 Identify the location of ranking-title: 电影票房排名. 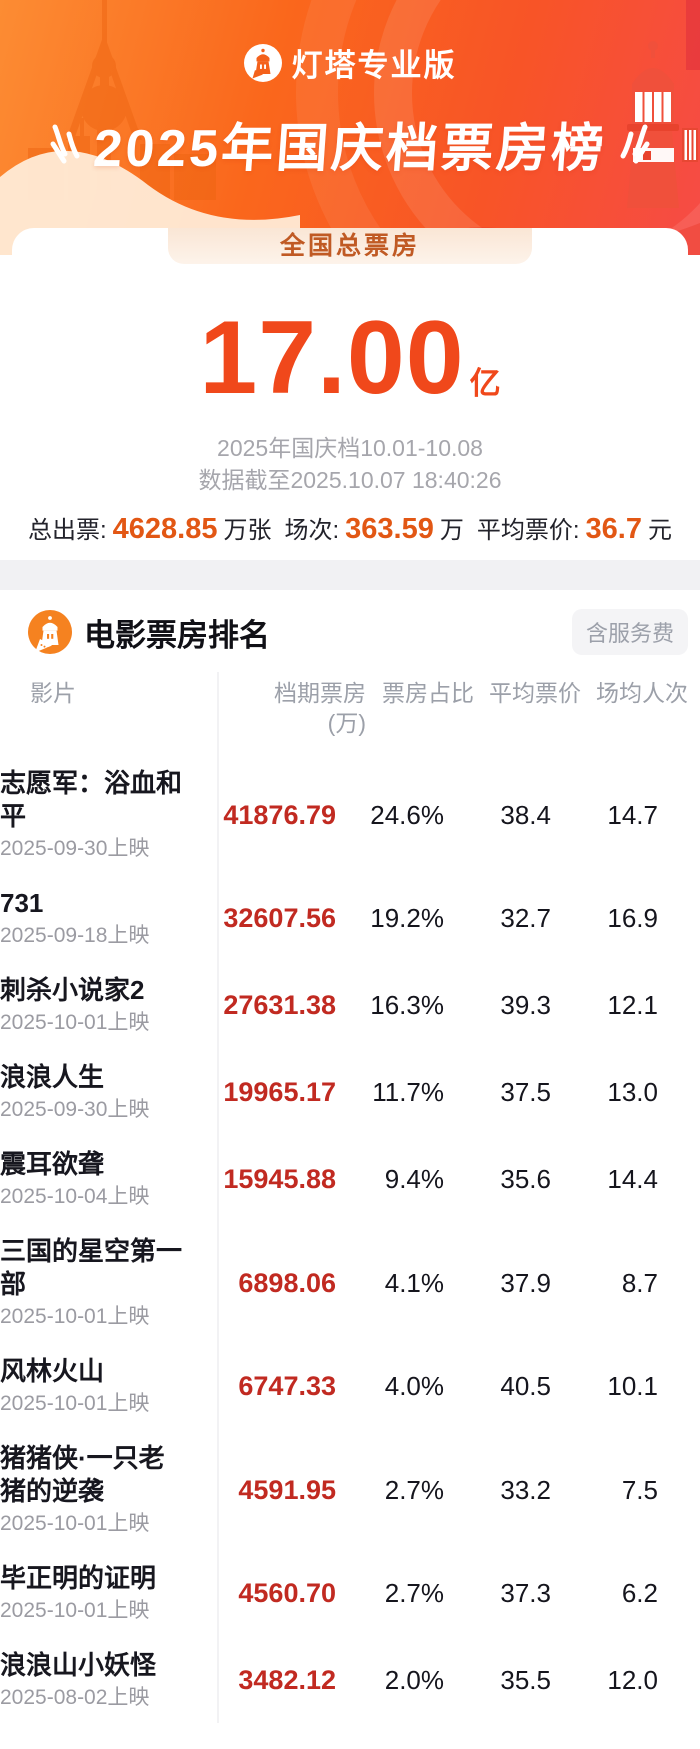
(177, 635).